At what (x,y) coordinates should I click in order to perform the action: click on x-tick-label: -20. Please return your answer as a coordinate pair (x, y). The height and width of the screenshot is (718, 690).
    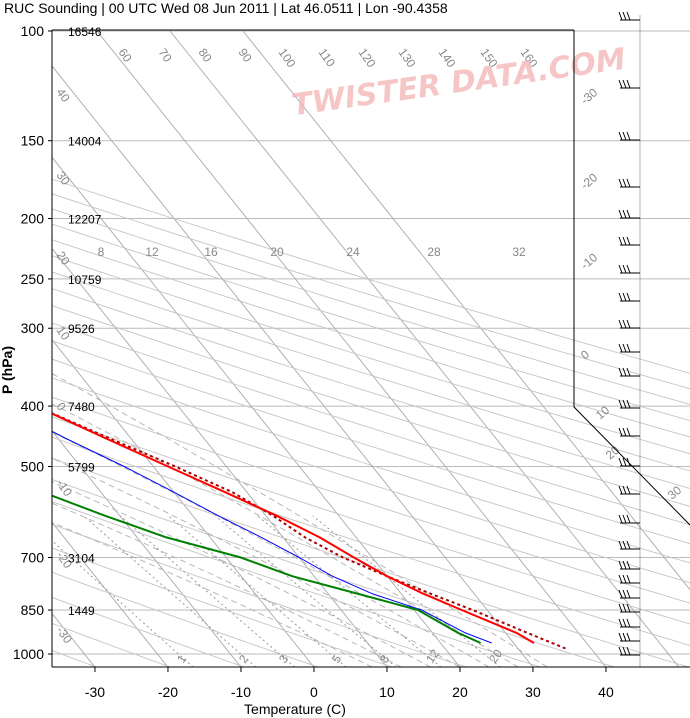
    Looking at the image, I should click on (168, 692).